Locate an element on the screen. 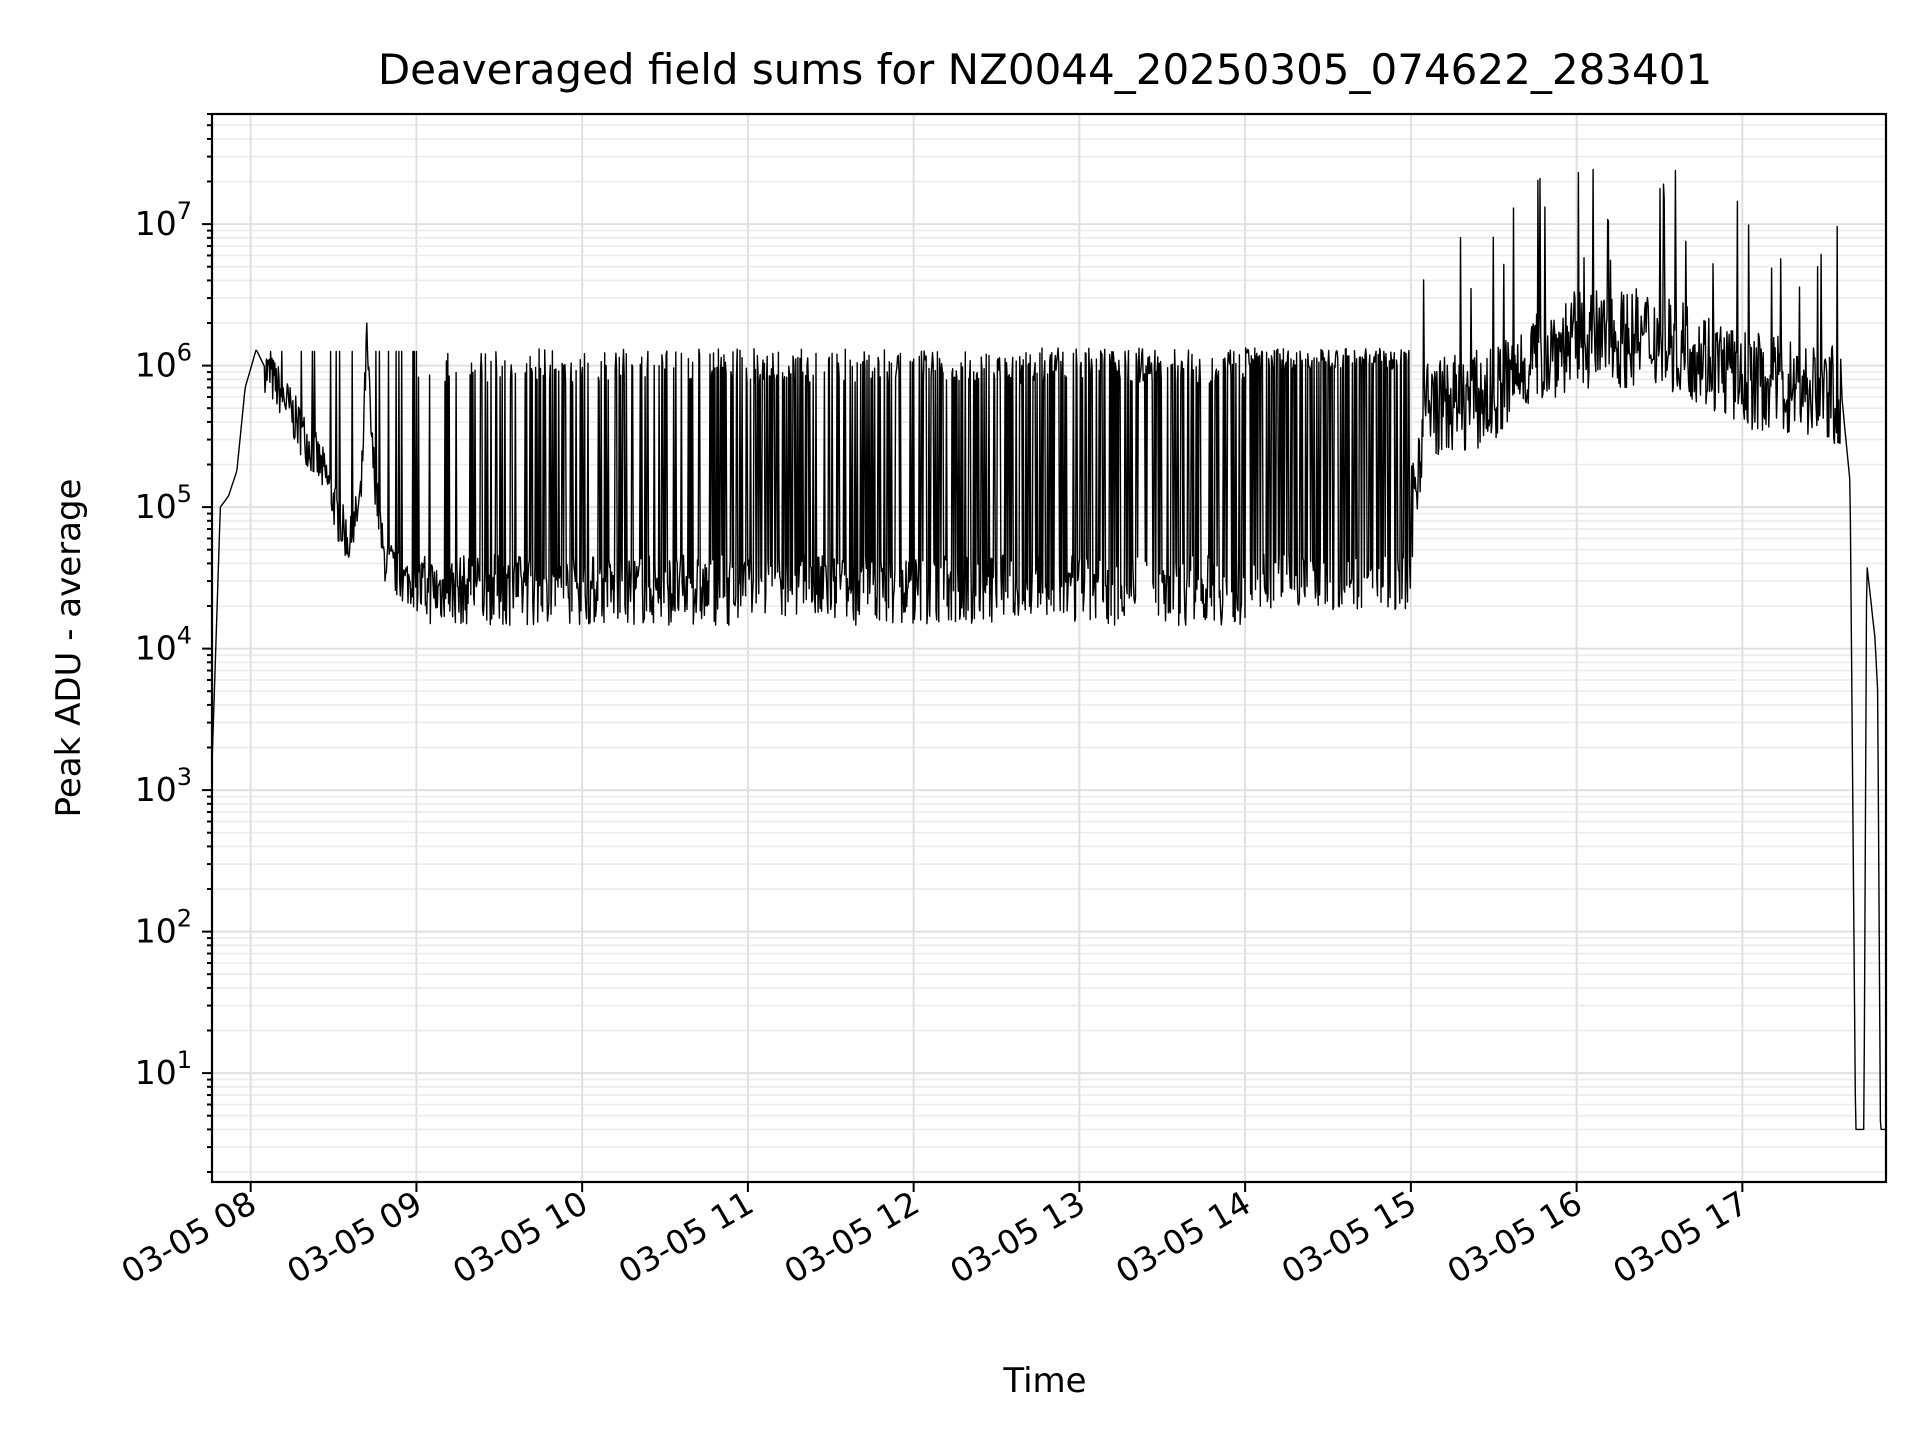  x-axis-label: Time is located at coordinates (1044, 1381).